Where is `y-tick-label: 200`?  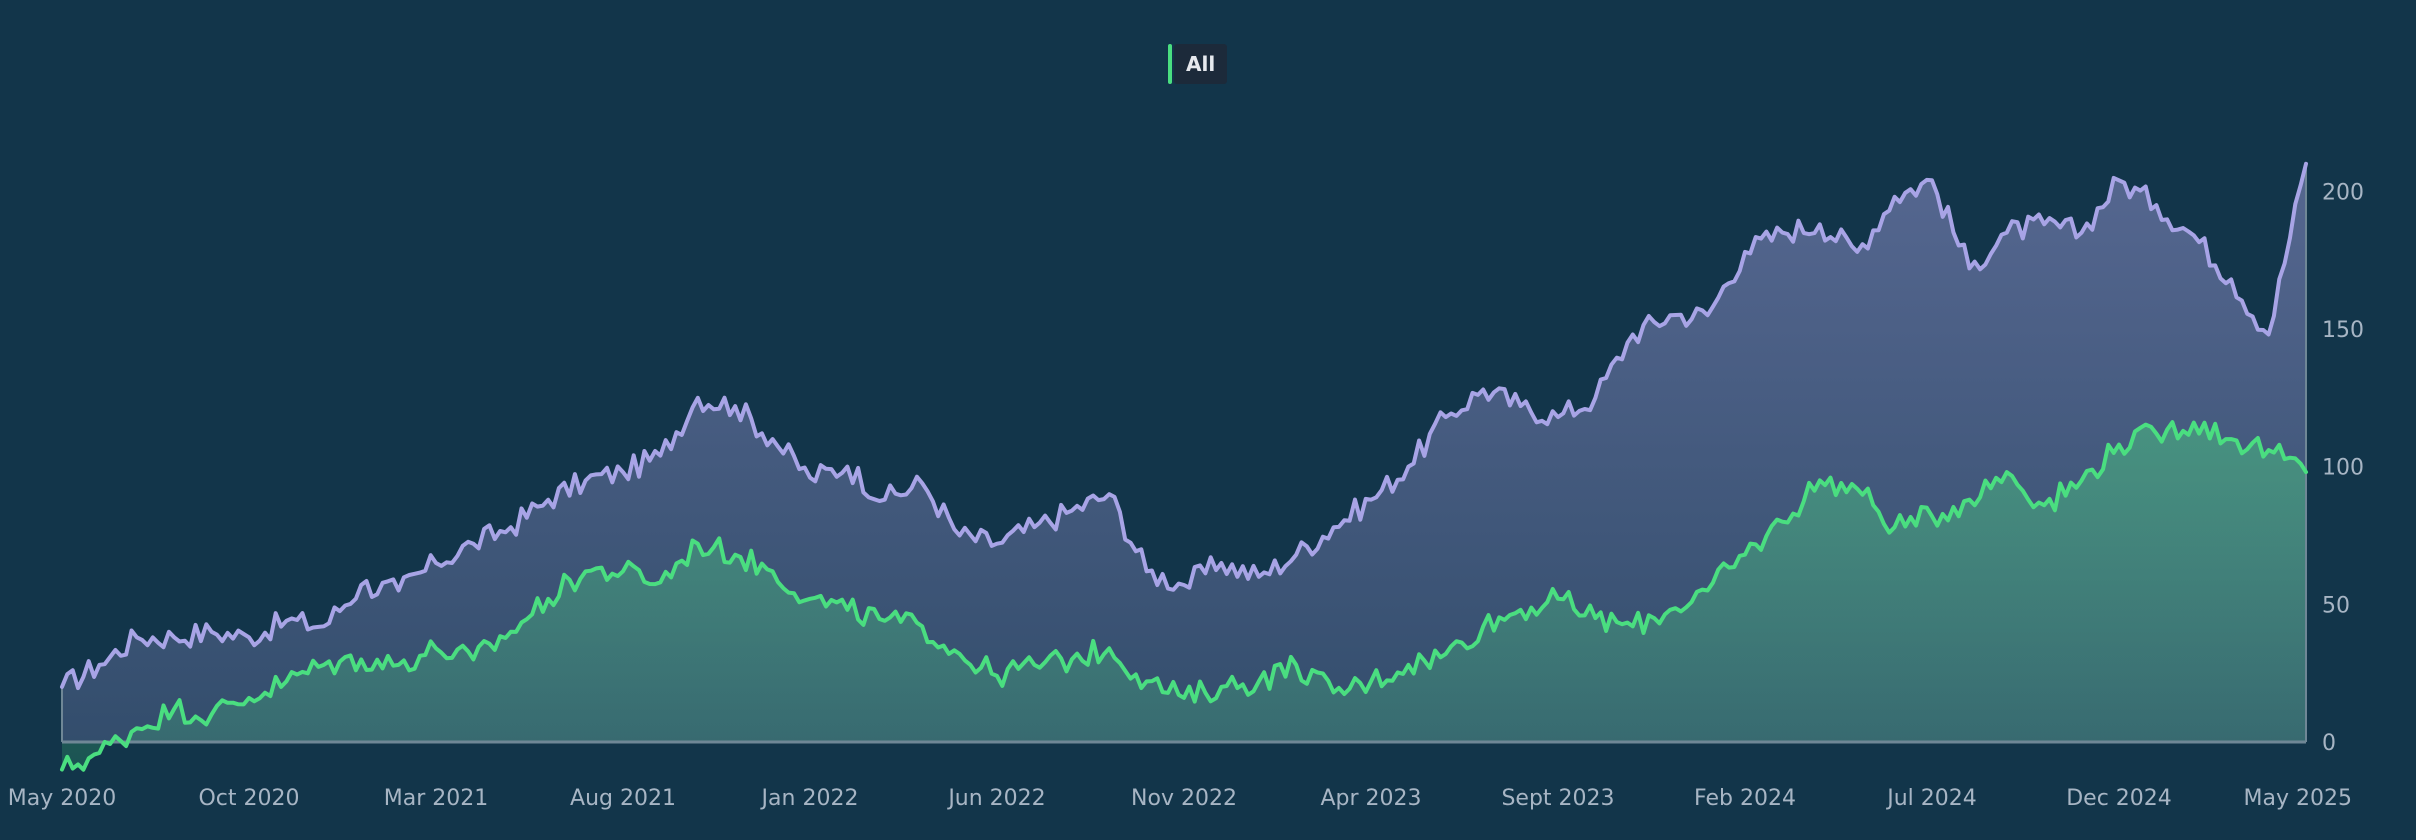 y-tick-label: 200 is located at coordinates (2343, 192).